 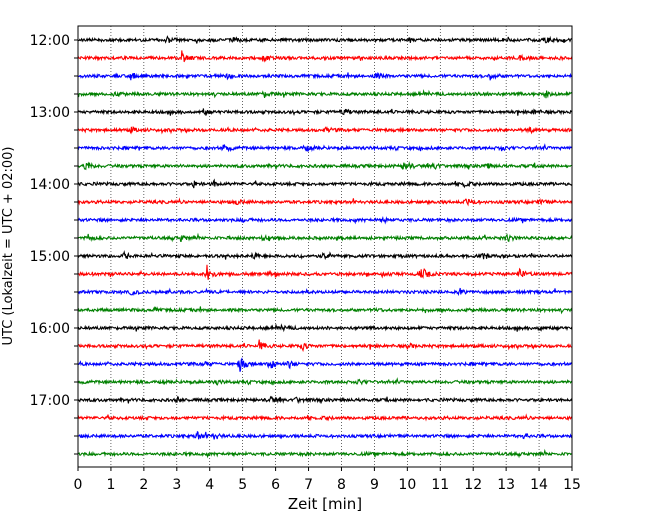 I want to click on x-tick-label: 9, so click(x=374, y=485).